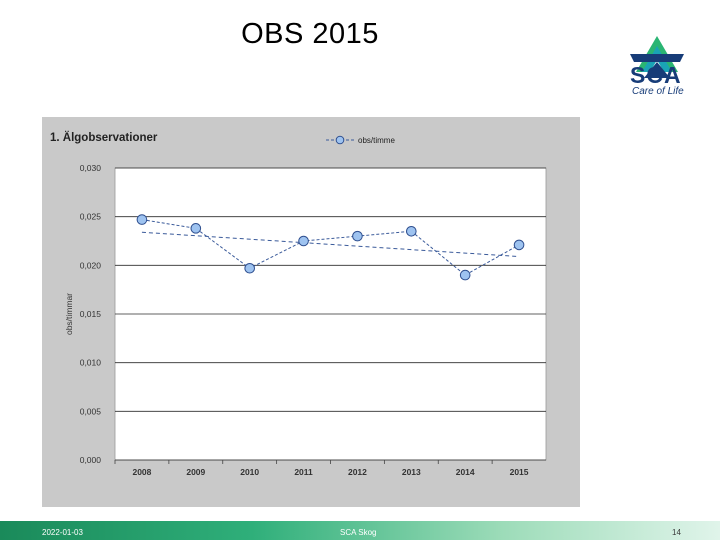 This screenshot has width=720, height=540. Describe the element at coordinates (104, 137) in the screenshot. I see `chart-title: 1. Älgobservationer` at that location.